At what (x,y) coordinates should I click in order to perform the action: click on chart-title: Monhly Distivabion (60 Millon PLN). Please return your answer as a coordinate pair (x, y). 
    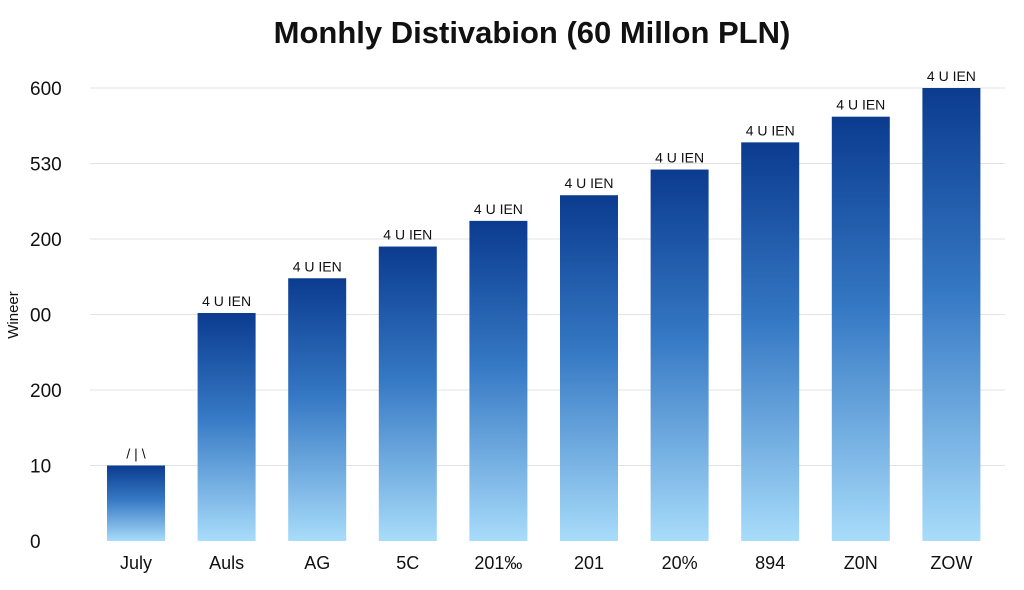
    Looking at the image, I should click on (532, 32).